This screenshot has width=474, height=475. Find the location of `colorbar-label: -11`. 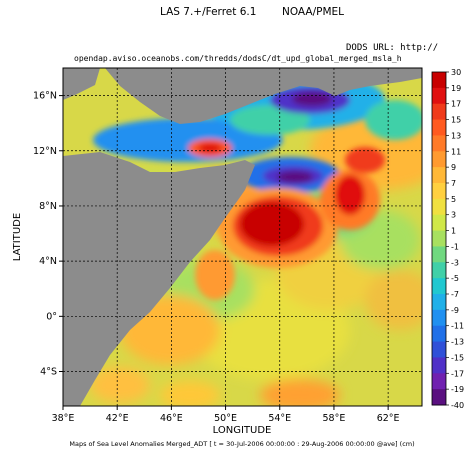

colorbar-label: -11 is located at coordinates (457, 326).